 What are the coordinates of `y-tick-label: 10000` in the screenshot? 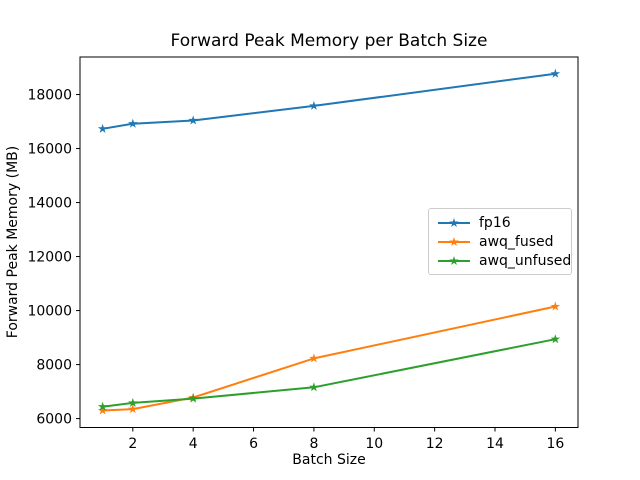 It's located at (49, 312).